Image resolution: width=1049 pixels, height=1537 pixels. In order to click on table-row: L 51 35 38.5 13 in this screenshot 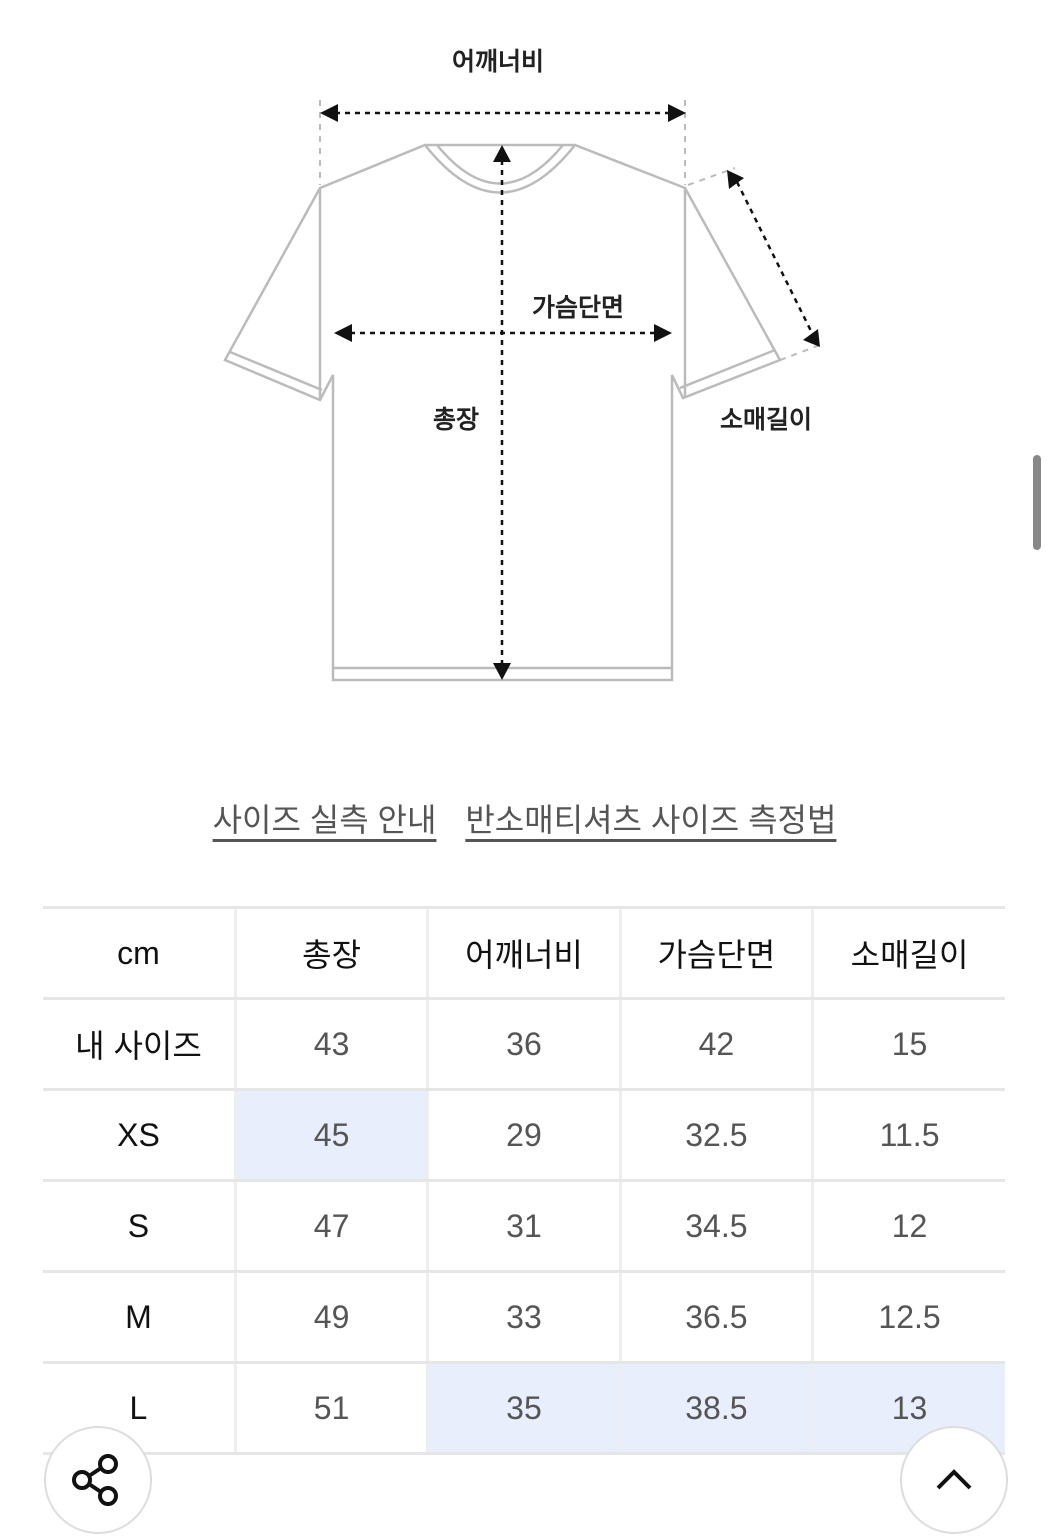, I will do `click(524, 1408)`.